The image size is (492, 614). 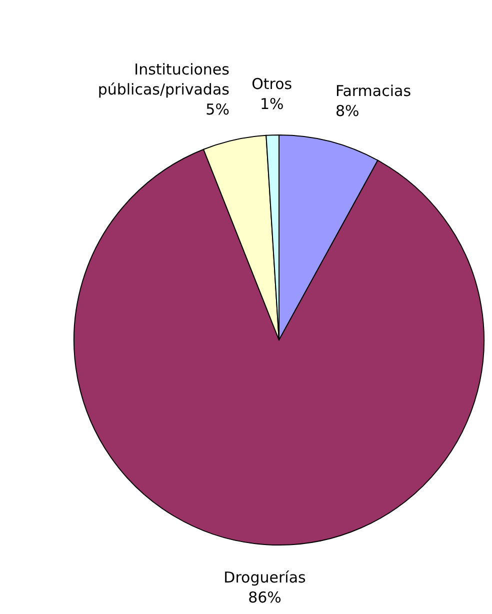 What do you see at coordinates (272, 84) in the screenshot?
I see `slice-label: Otros` at bounding box center [272, 84].